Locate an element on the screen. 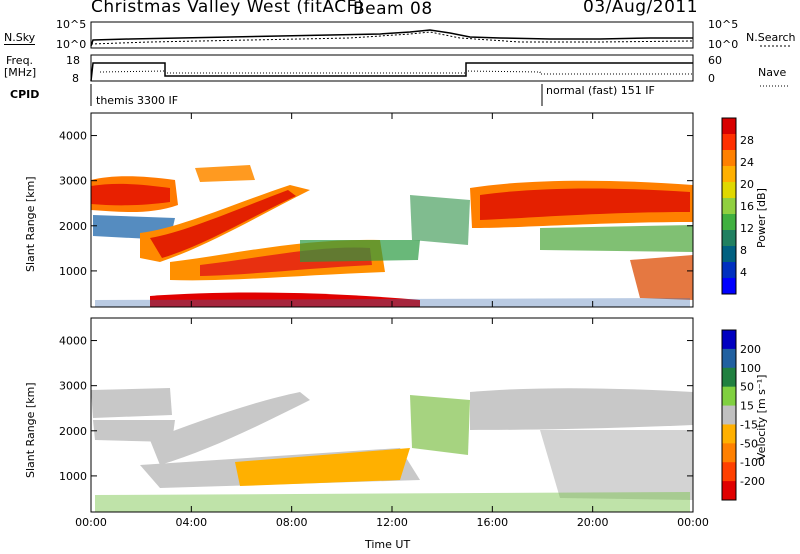  x-axis-label: Time UT is located at coordinates (388, 544).